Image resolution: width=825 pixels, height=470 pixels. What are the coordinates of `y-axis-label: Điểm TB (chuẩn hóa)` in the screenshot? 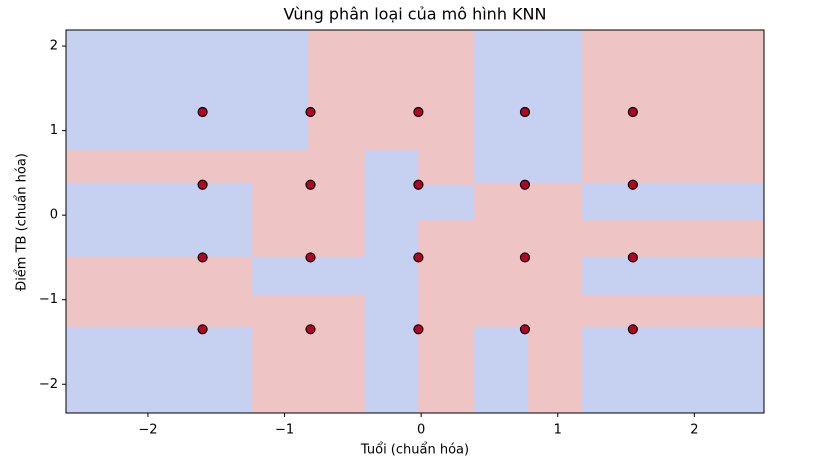 It's located at (22, 222).